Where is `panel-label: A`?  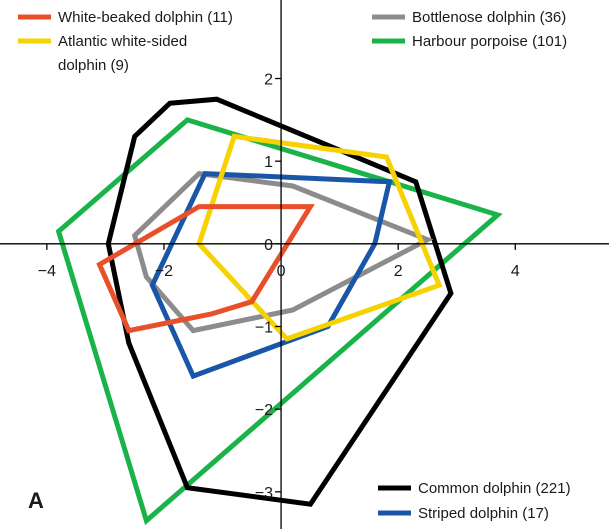
panel-label: A is located at coordinates (36, 500).